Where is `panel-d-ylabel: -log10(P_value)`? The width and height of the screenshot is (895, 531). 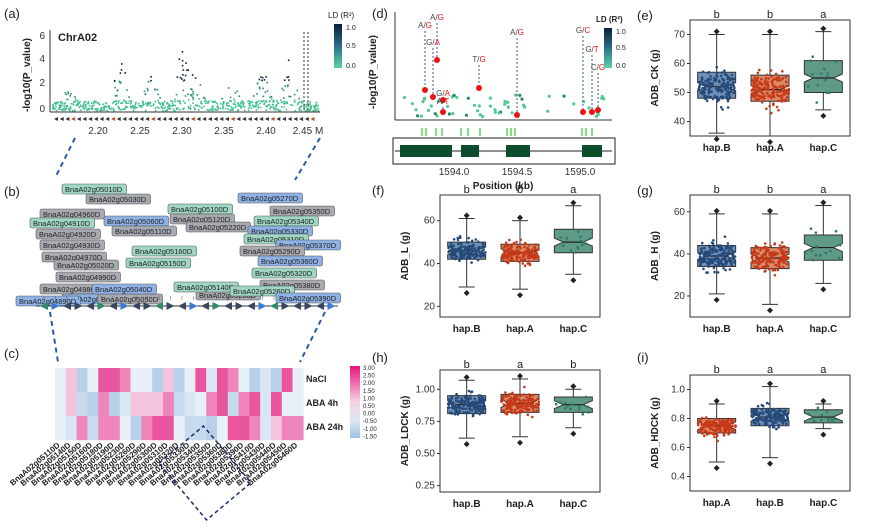 panel-d-ylabel: -log10(P_value) is located at coordinates (373, 72).